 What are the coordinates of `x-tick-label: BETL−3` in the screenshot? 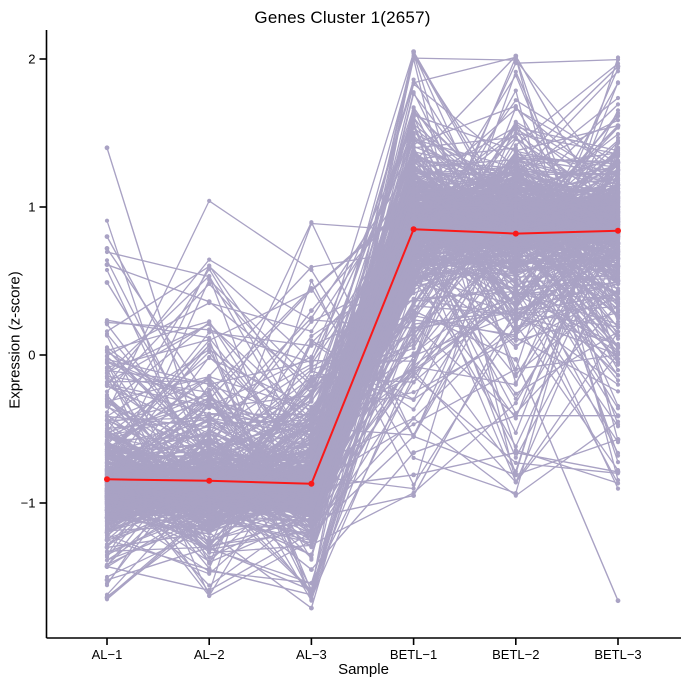 It's located at (617, 654).